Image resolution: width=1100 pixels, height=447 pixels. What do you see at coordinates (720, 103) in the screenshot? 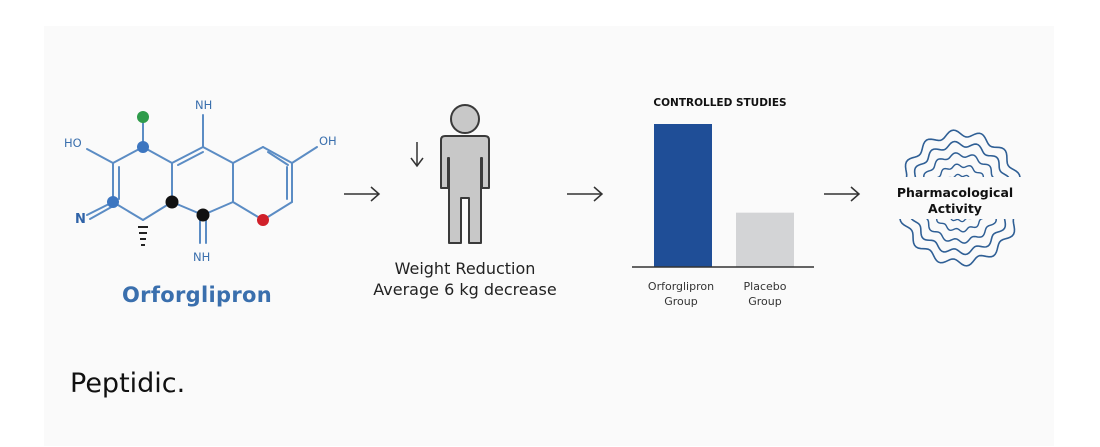
I see `chart-title: CONTROLLED STUDIES` at bounding box center [720, 103].